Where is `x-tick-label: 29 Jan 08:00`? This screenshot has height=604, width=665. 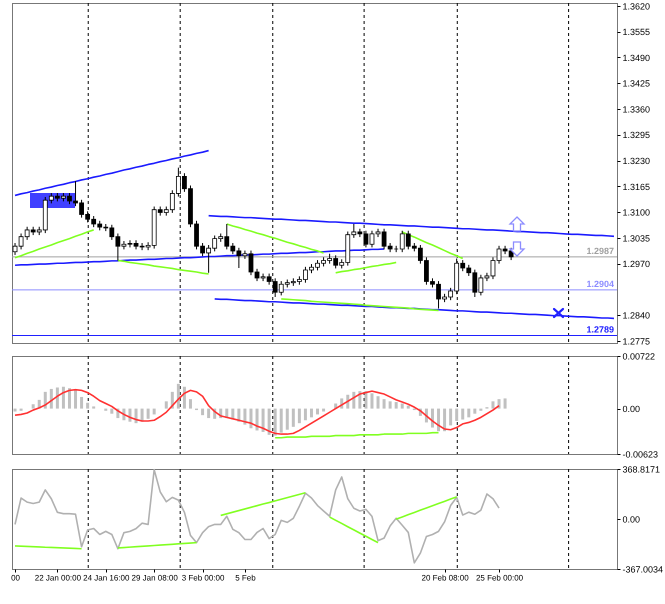 x-tick-label: 29 Jan 08:00 is located at coordinates (155, 578).